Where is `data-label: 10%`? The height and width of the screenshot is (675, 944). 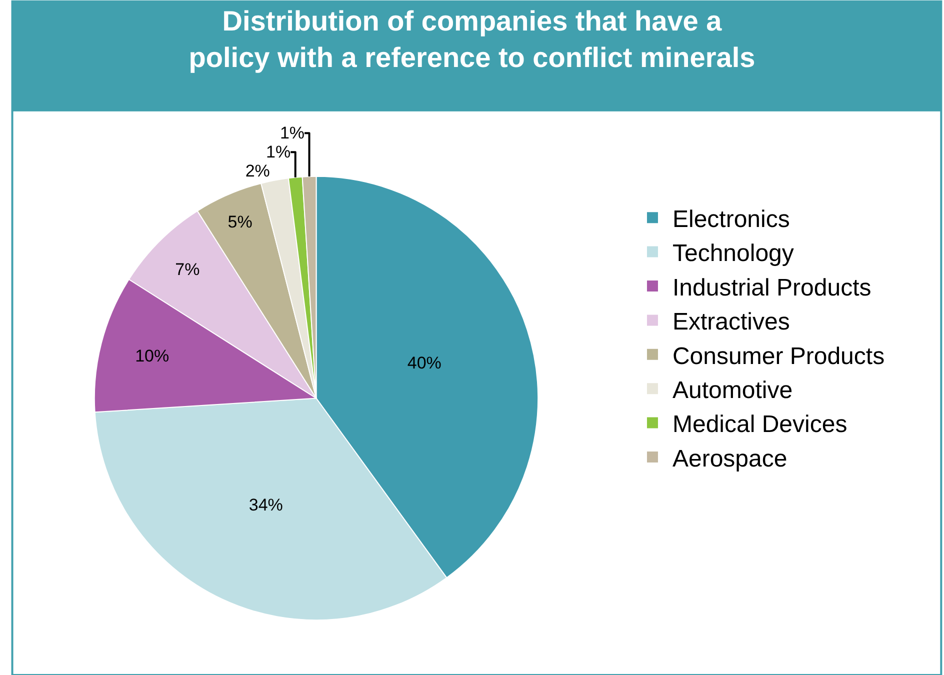 data-label: 10% is located at coordinates (152, 356).